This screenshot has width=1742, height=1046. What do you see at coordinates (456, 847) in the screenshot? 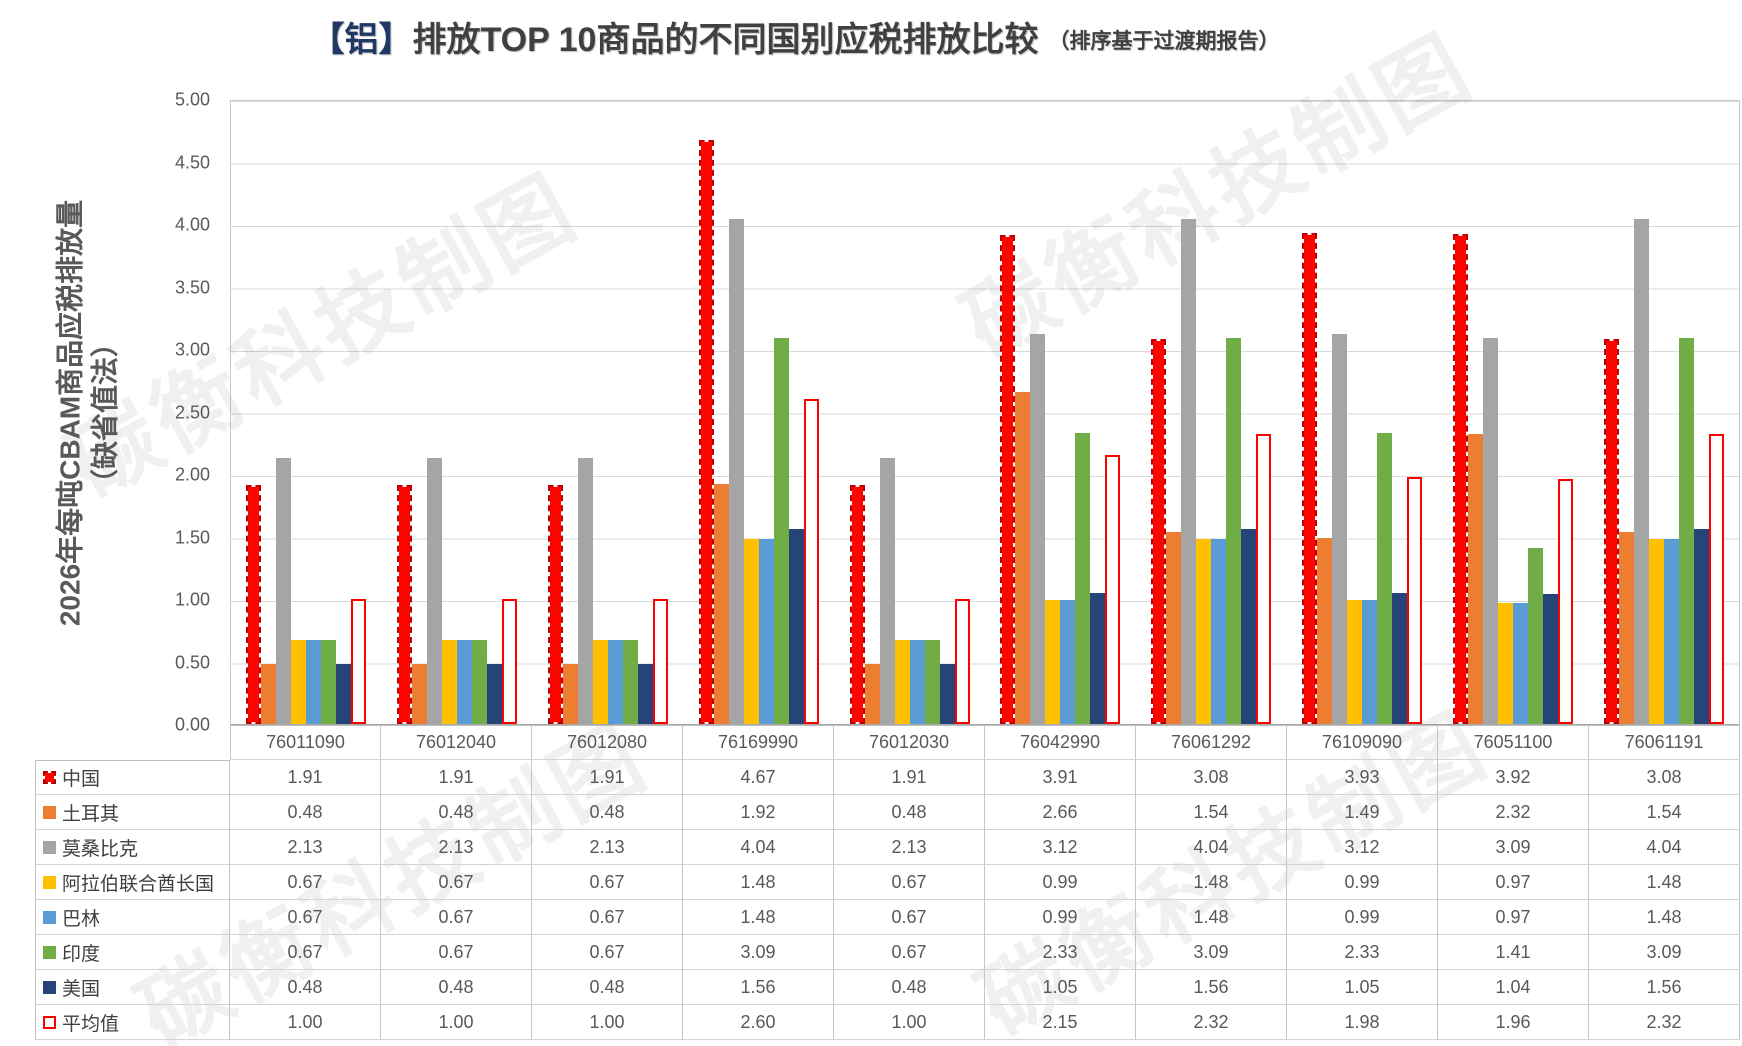
I see `table-cell-r2-c1: 2.13` at bounding box center [456, 847].